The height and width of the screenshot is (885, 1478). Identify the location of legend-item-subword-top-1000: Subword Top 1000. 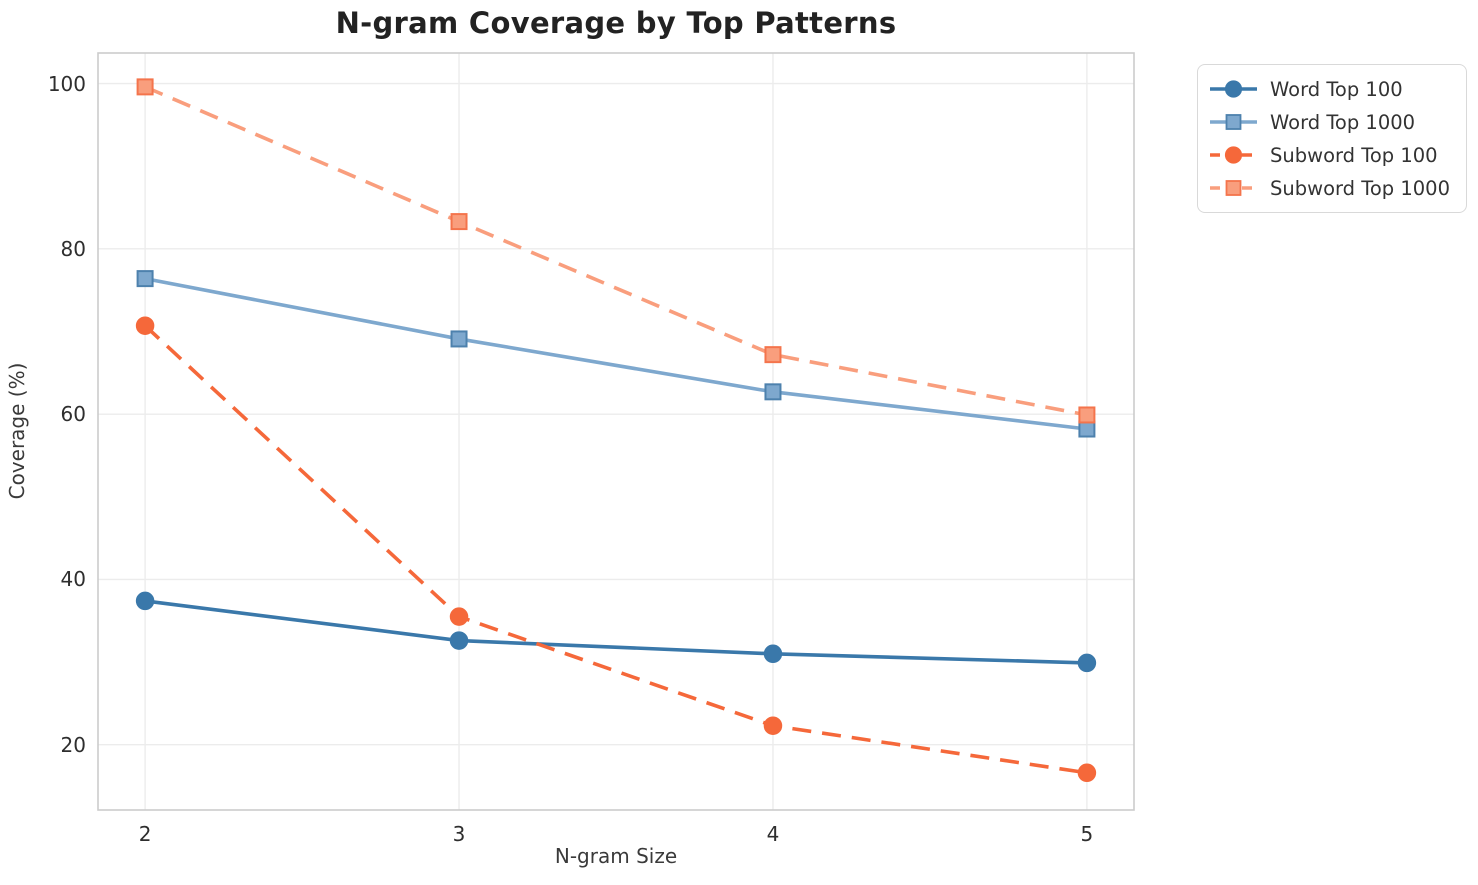
(1330, 188).